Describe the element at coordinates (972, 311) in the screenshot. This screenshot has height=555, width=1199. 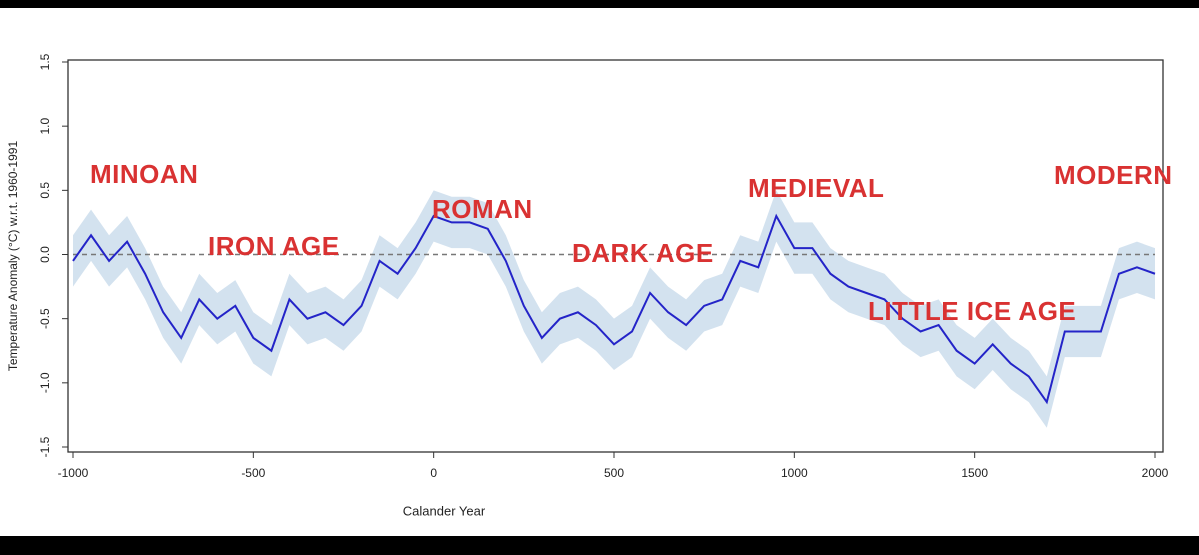
I see `period-annotation: LITTLE ICE AGE` at that location.